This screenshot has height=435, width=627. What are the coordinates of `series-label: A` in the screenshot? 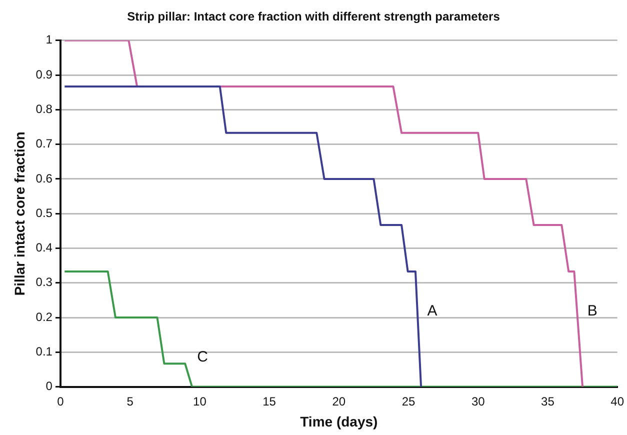 It's located at (432, 311).